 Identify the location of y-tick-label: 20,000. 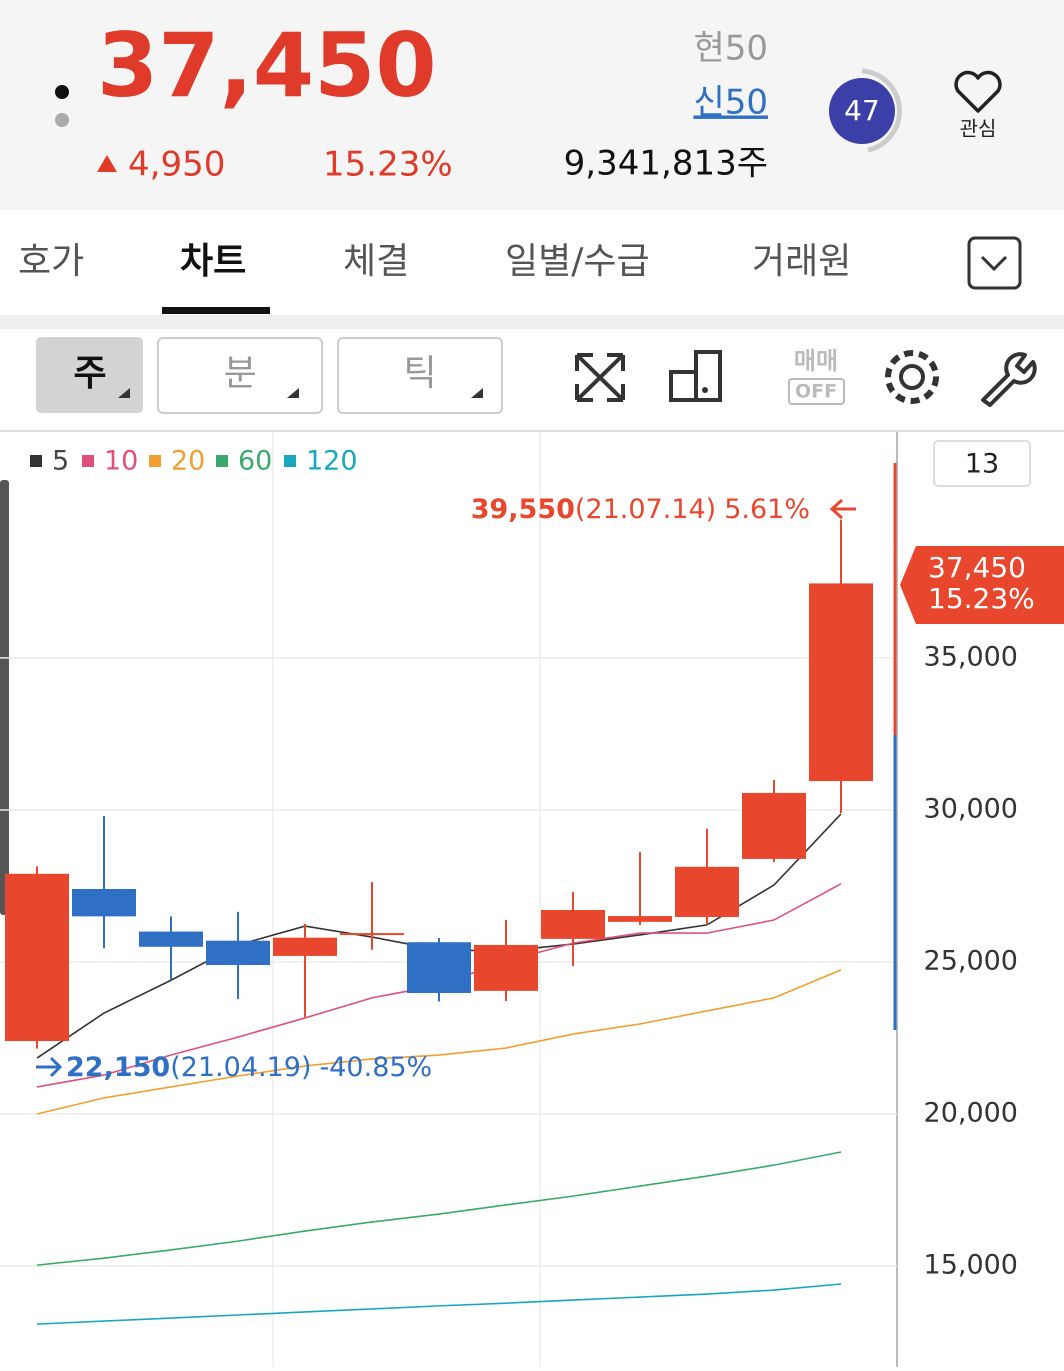
(971, 1113).